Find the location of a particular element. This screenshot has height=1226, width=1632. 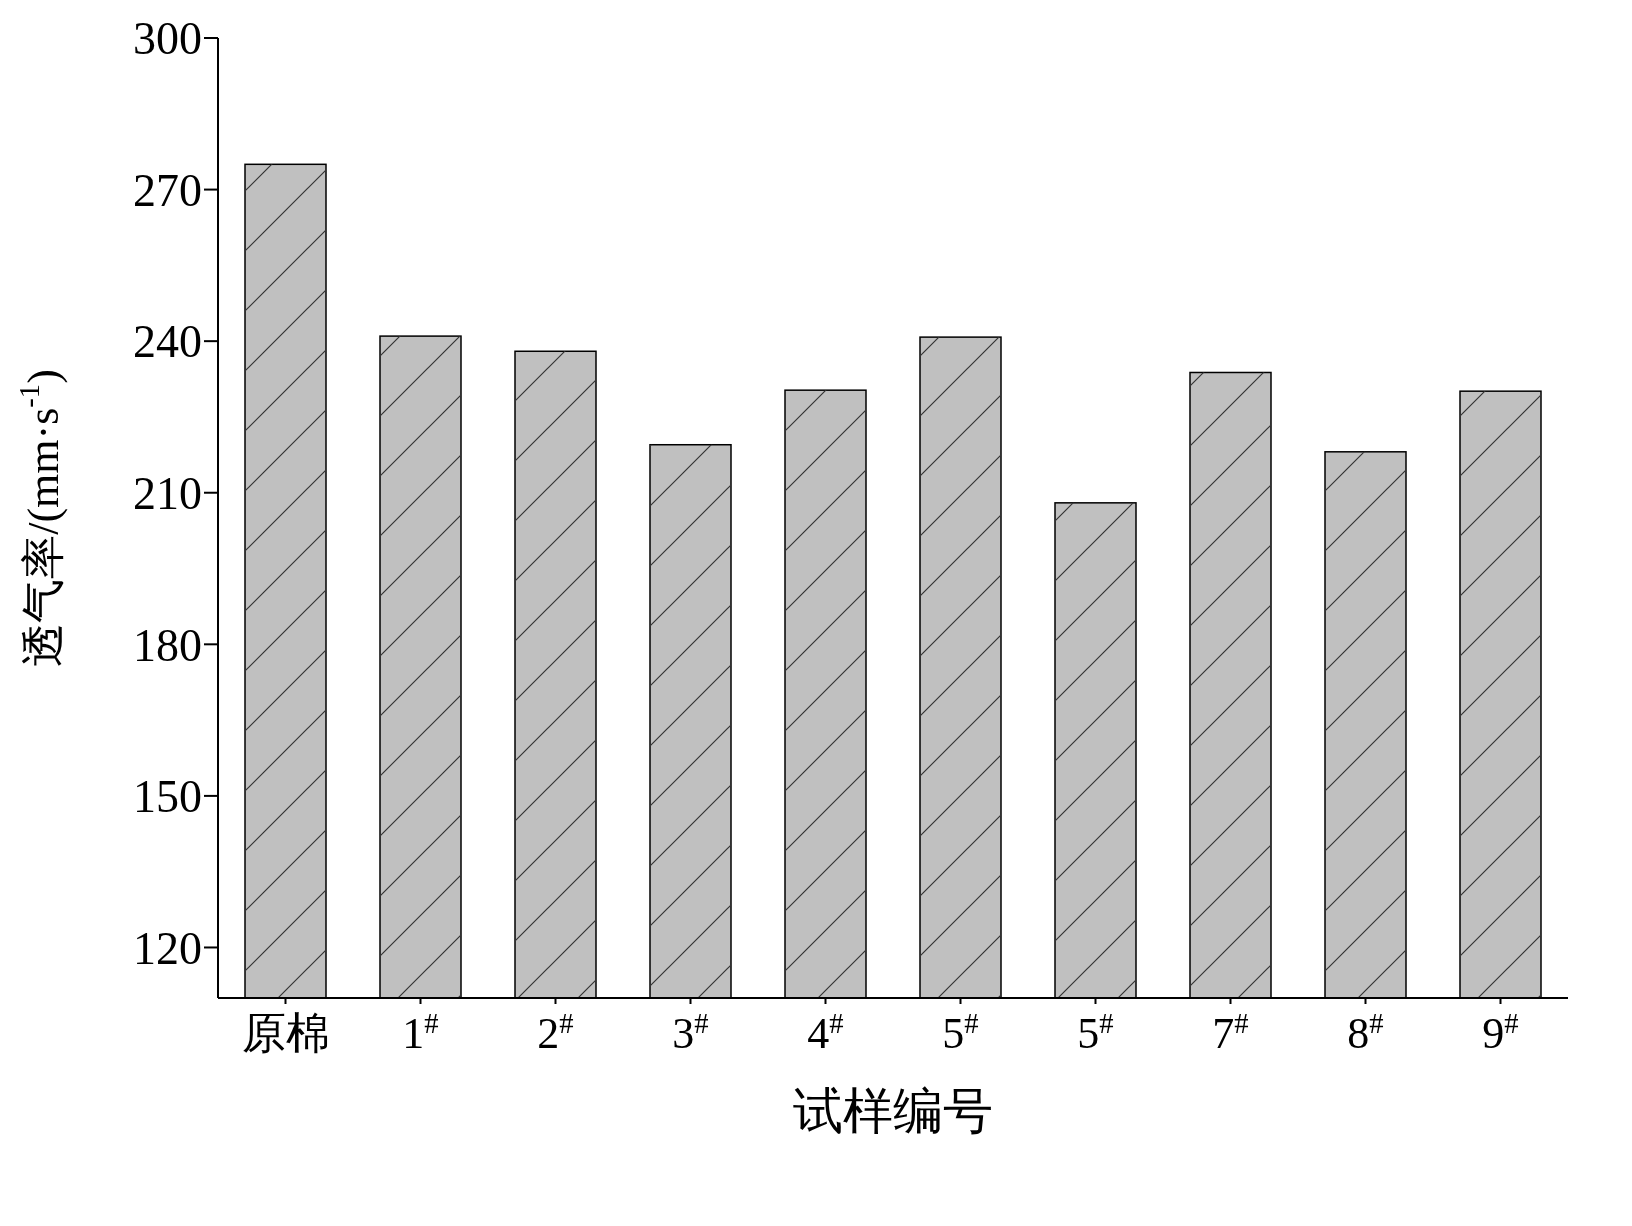

x-tick-label: 原棉 is located at coordinates (285, 1033).